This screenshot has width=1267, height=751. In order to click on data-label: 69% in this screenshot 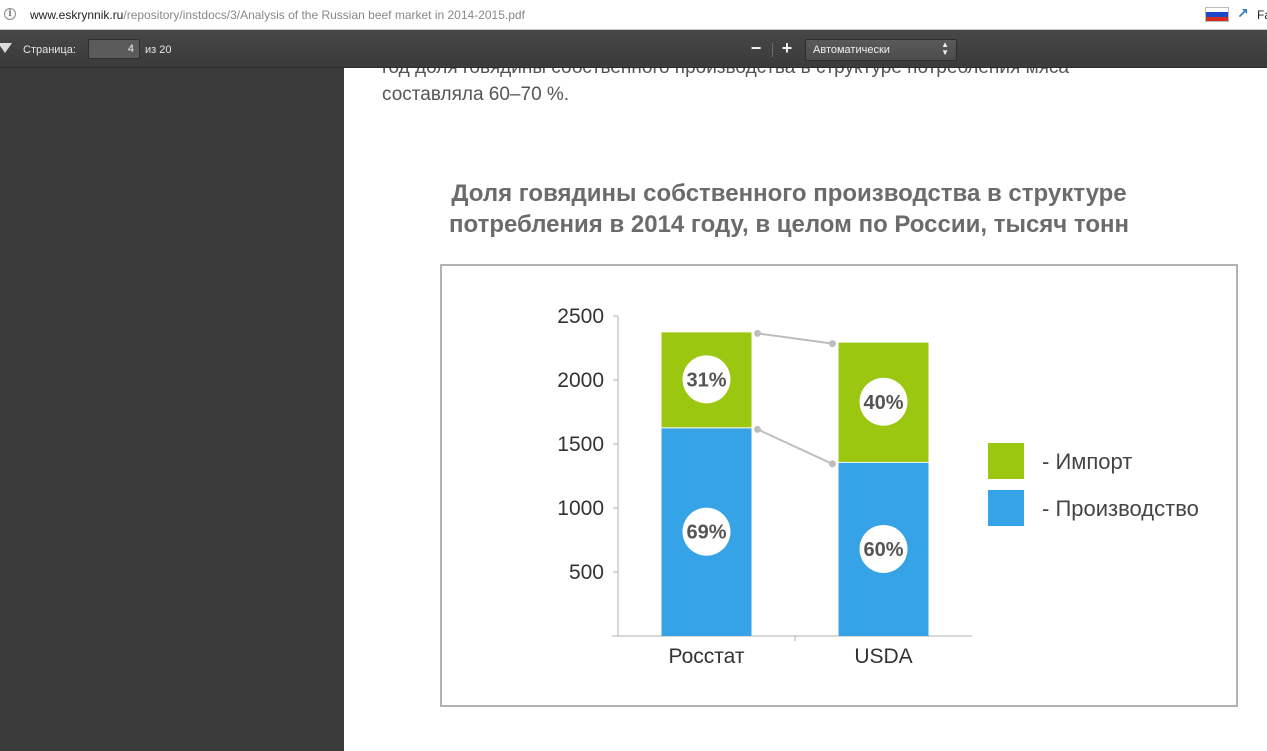, I will do `click(706, 533)`.